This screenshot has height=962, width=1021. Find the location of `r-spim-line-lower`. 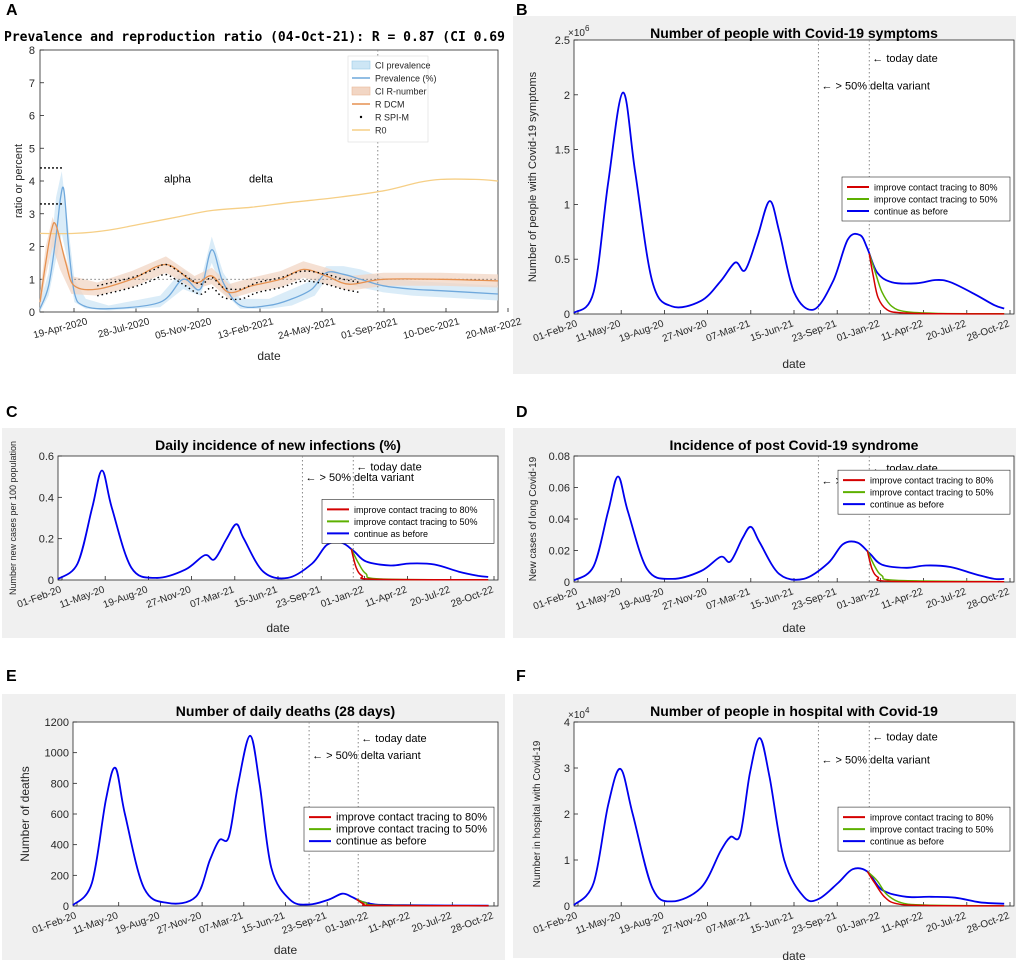

r-spim-line-lower is located at coordinates (229, 287).